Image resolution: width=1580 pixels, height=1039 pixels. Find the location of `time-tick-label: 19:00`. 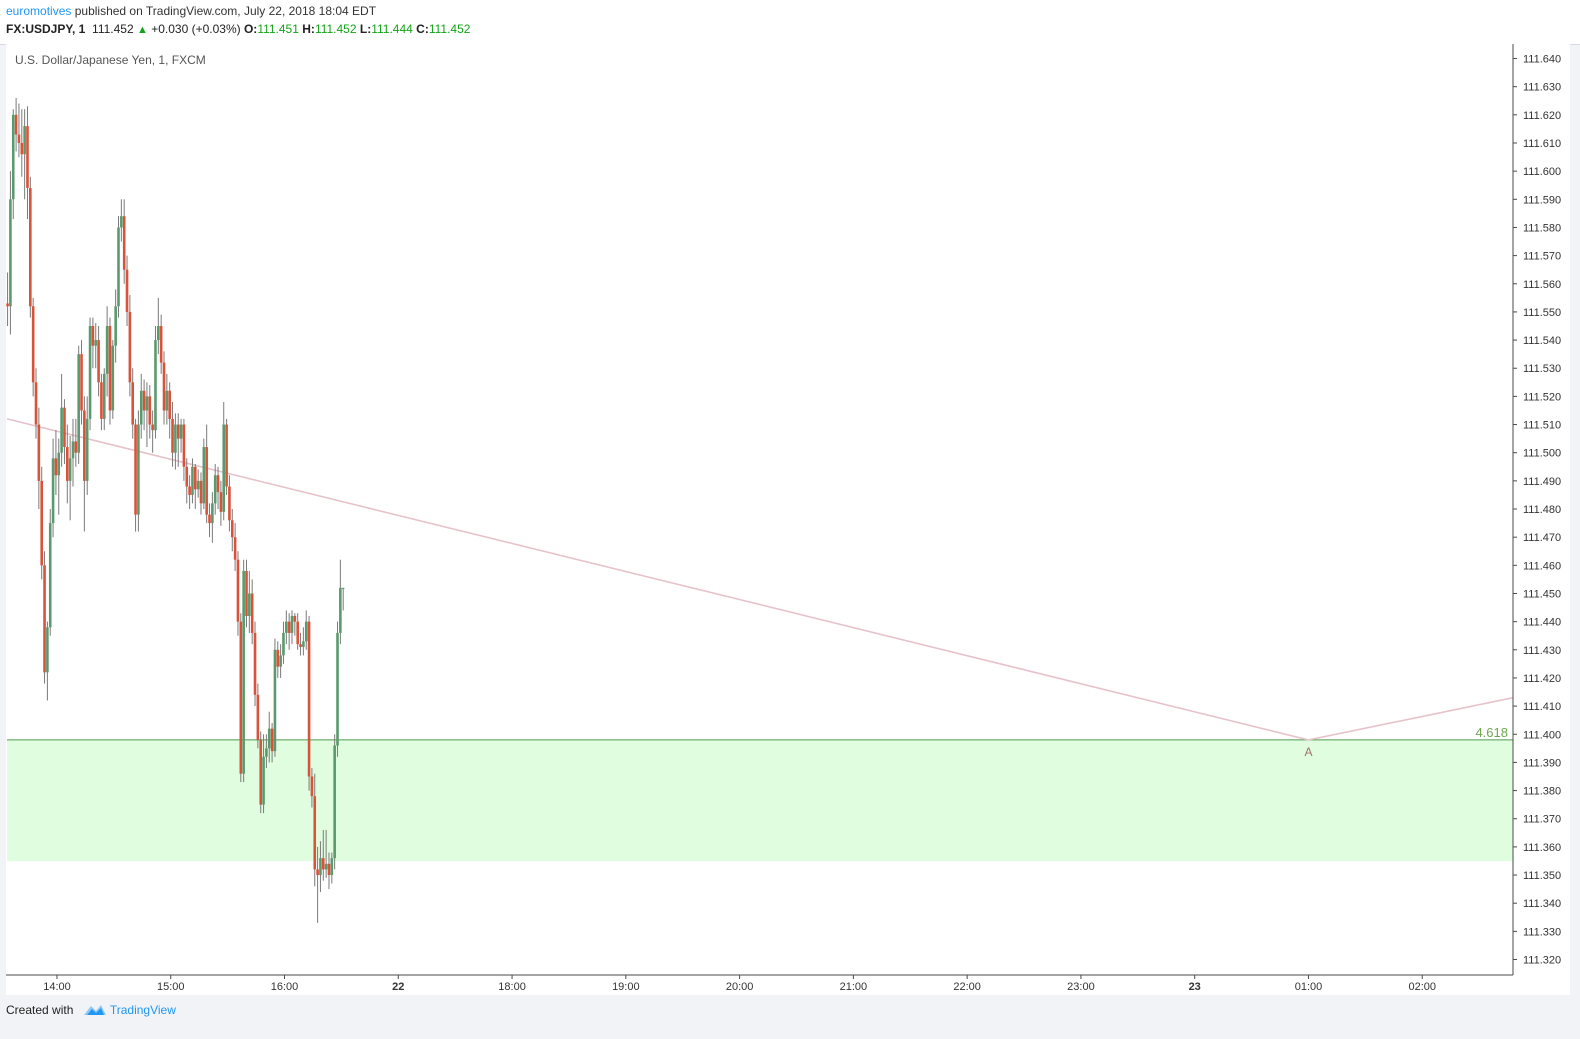

time-tick-label: 19:00 is located at coordinates (626, 987).